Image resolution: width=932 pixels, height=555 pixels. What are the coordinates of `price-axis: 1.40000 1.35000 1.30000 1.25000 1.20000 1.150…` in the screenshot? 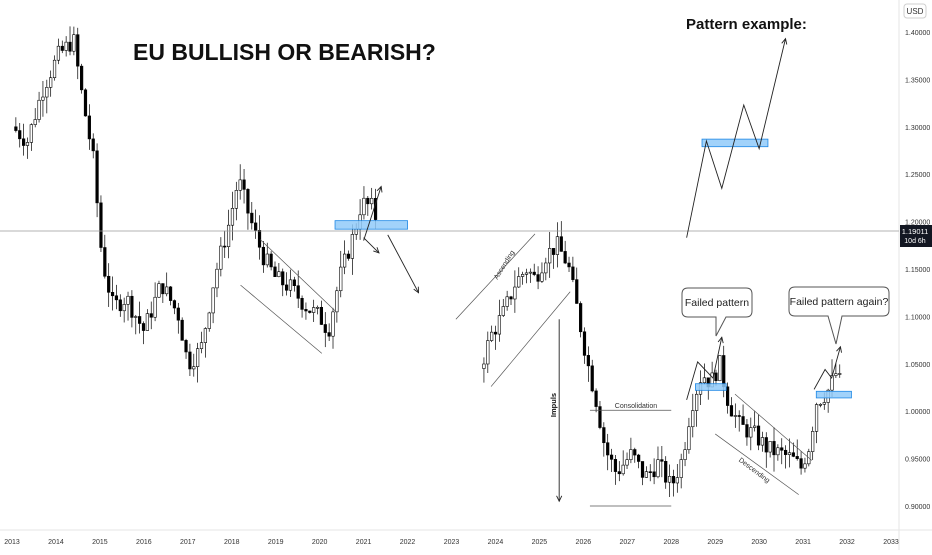 It's located at (917, 270).